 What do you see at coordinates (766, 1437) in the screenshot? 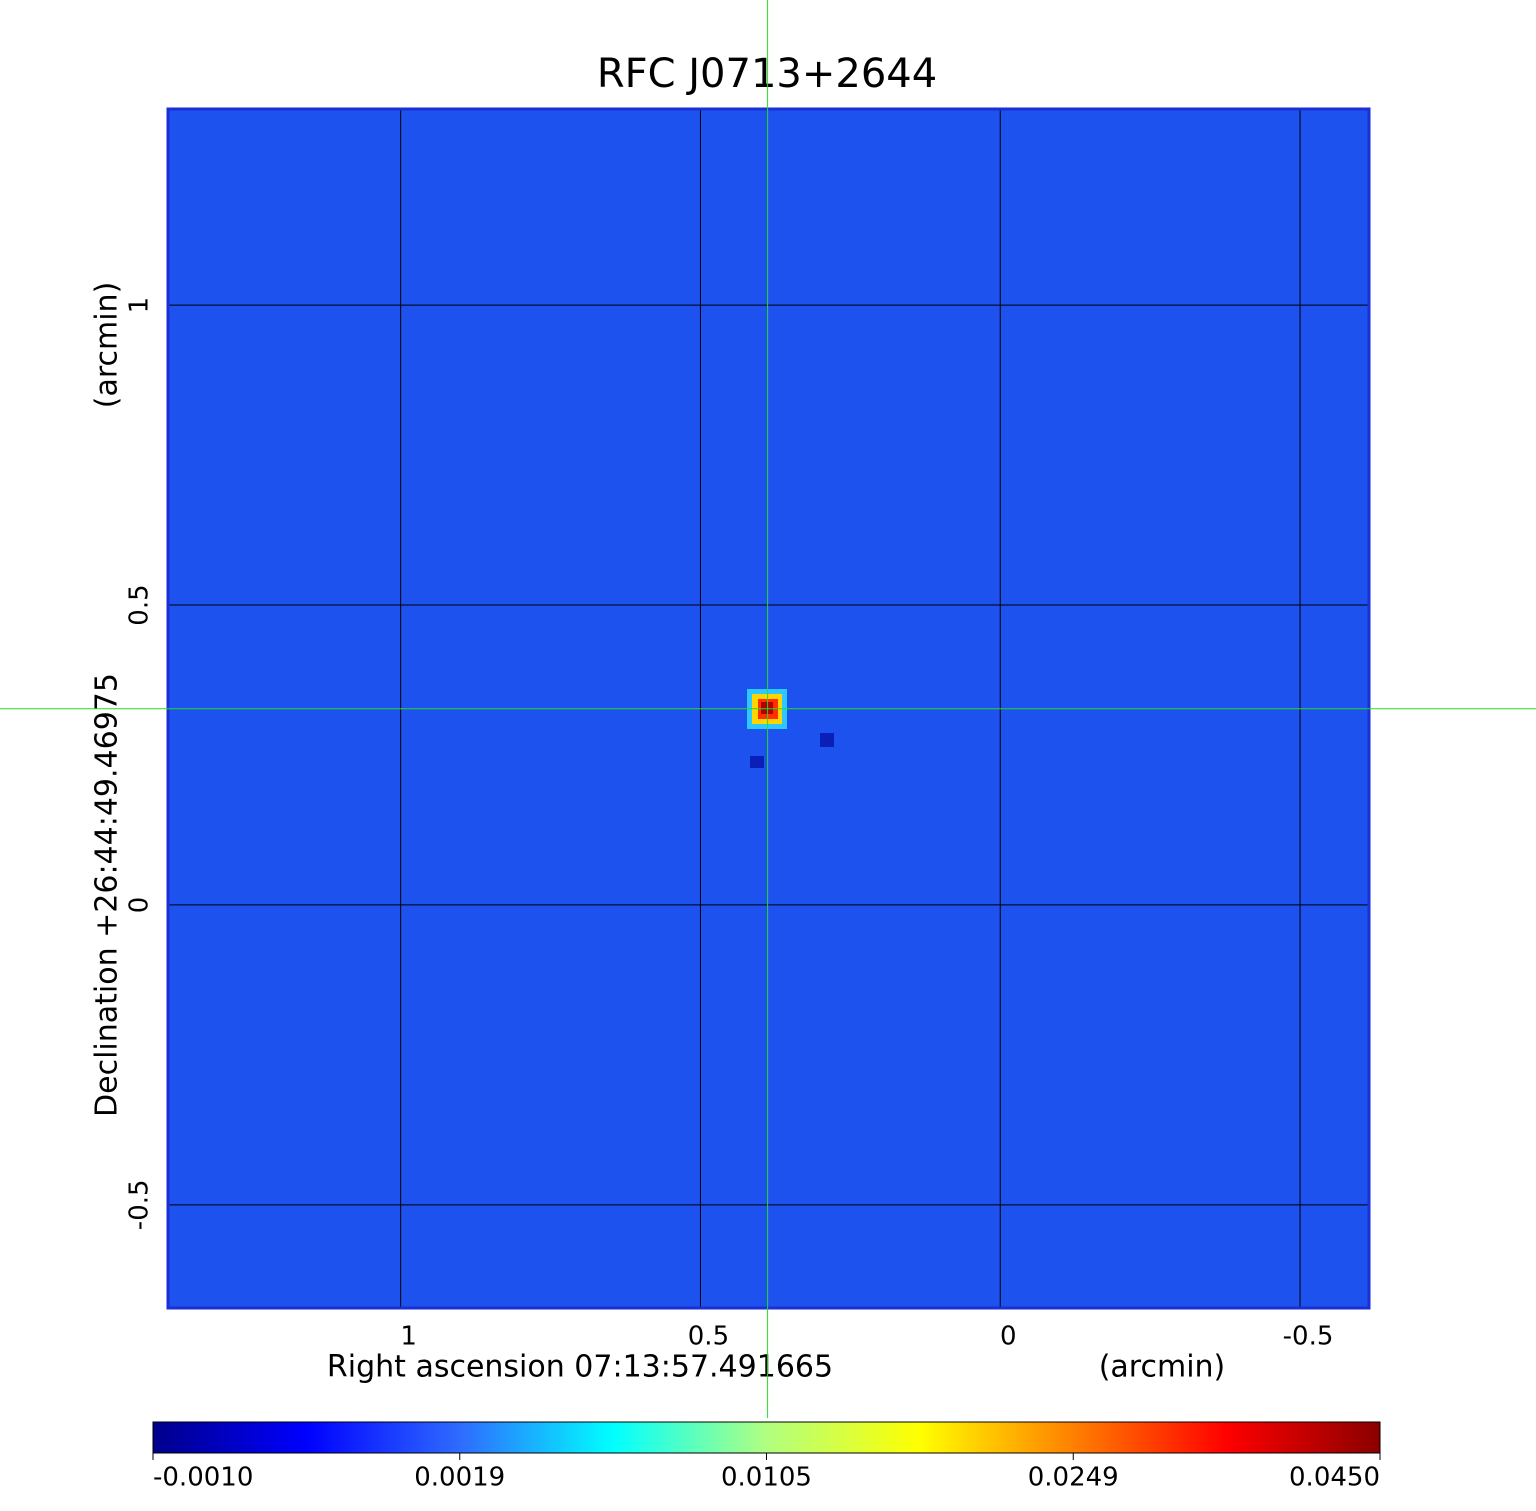
I see `colorbar` at bounding box center [766, 1437].